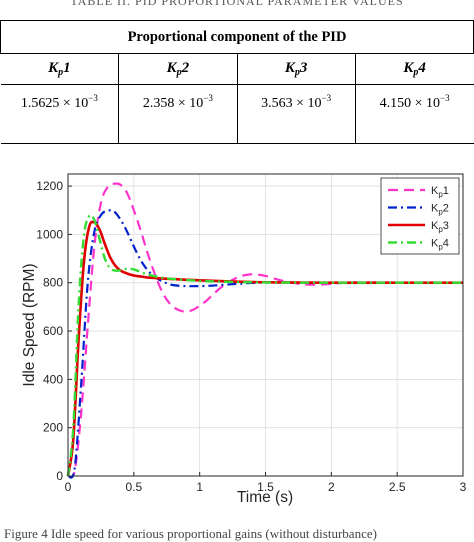  What do you see at coordinates (53, 428) in the screenshot?
I see `y-tick-label: 200` at bounding box center [53, 428].